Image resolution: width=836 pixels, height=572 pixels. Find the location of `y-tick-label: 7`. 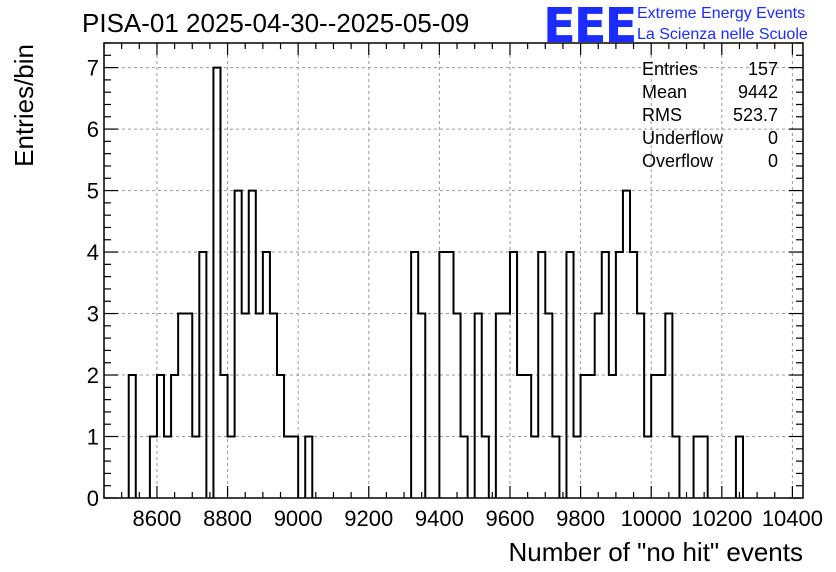

y-tick-label: 7 is located at coordinates (93, 68).